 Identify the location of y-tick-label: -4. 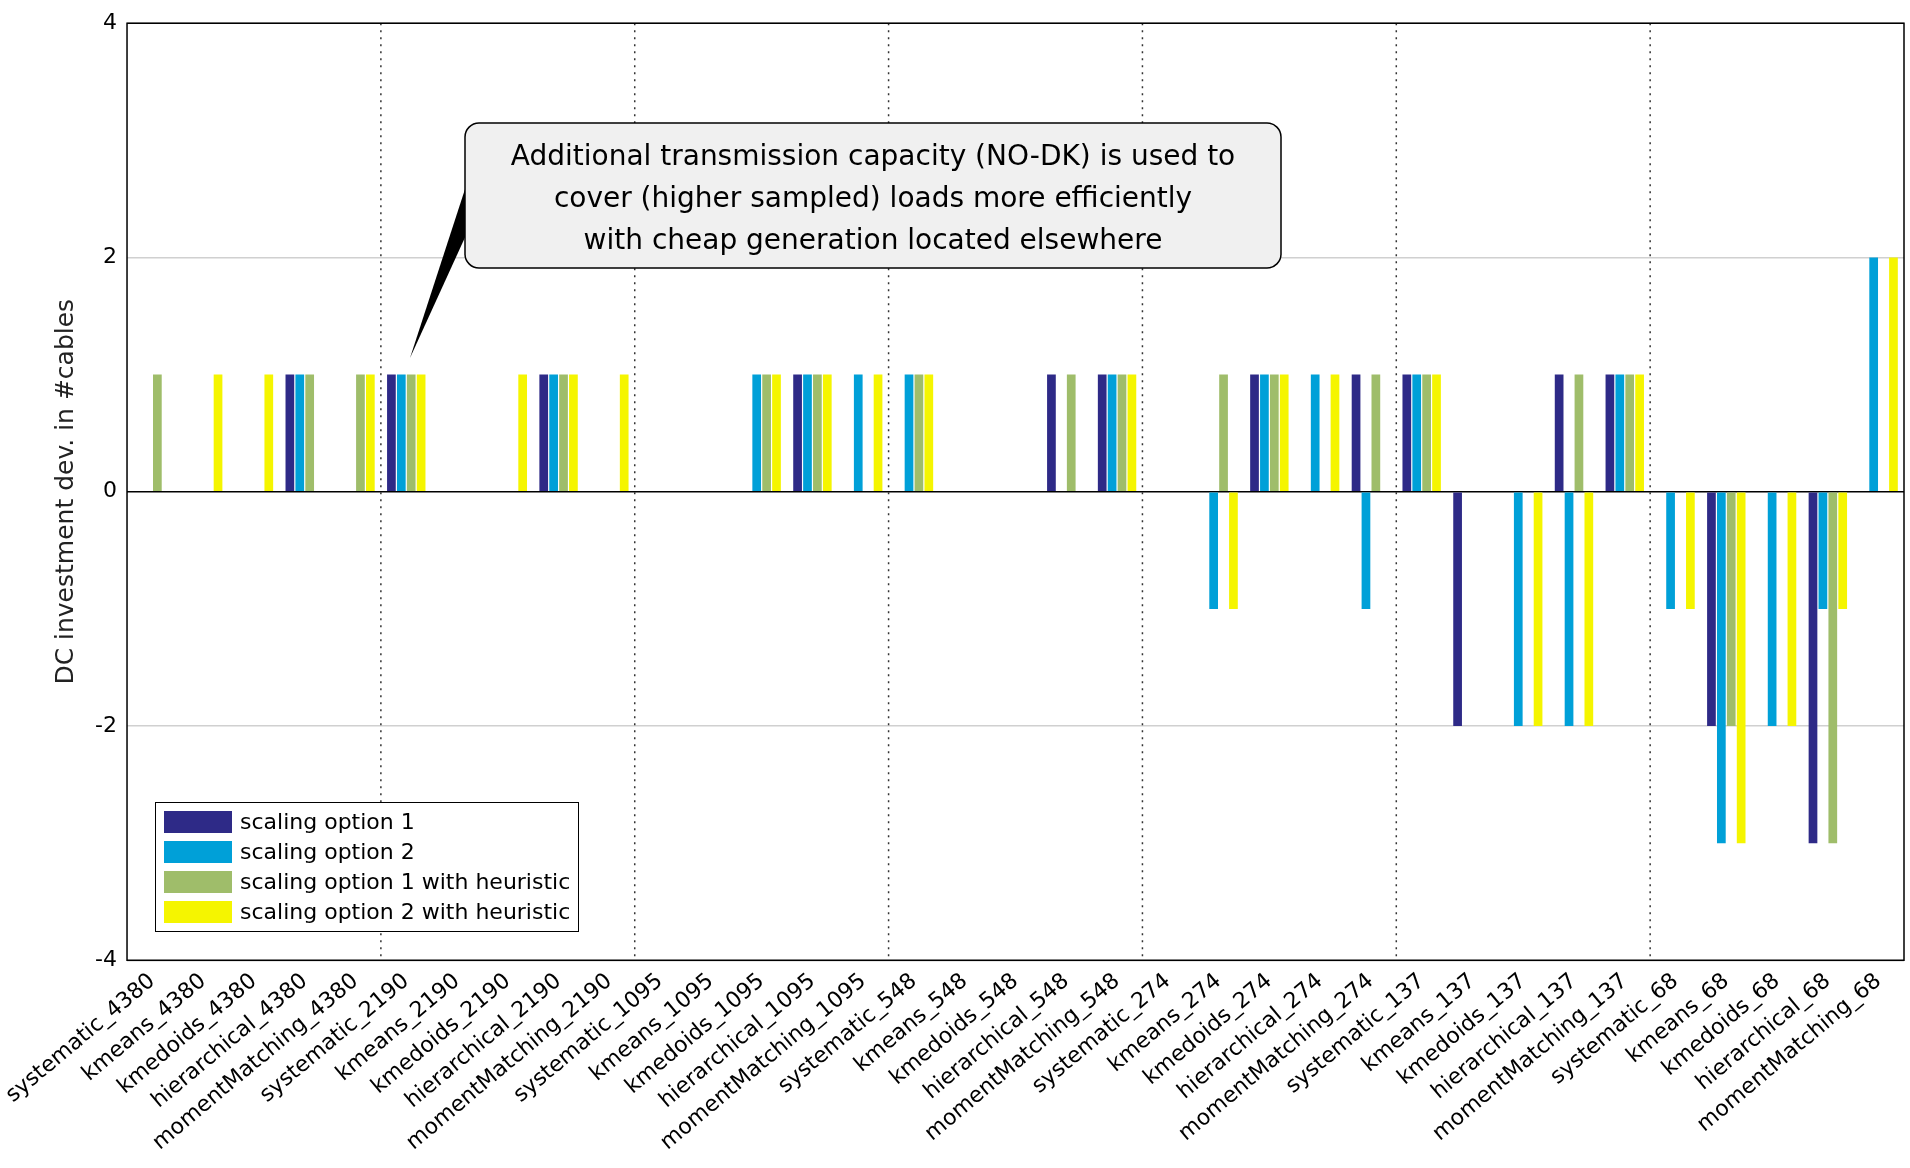
(106, 959).